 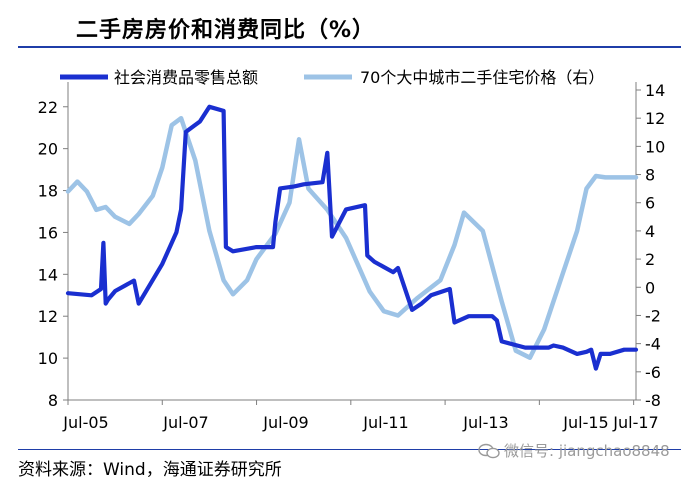 What do you see at coordinates (650, 287) in the screenshot?
I see `y-right-tick-label: 0` at bounding box center [650, 287].